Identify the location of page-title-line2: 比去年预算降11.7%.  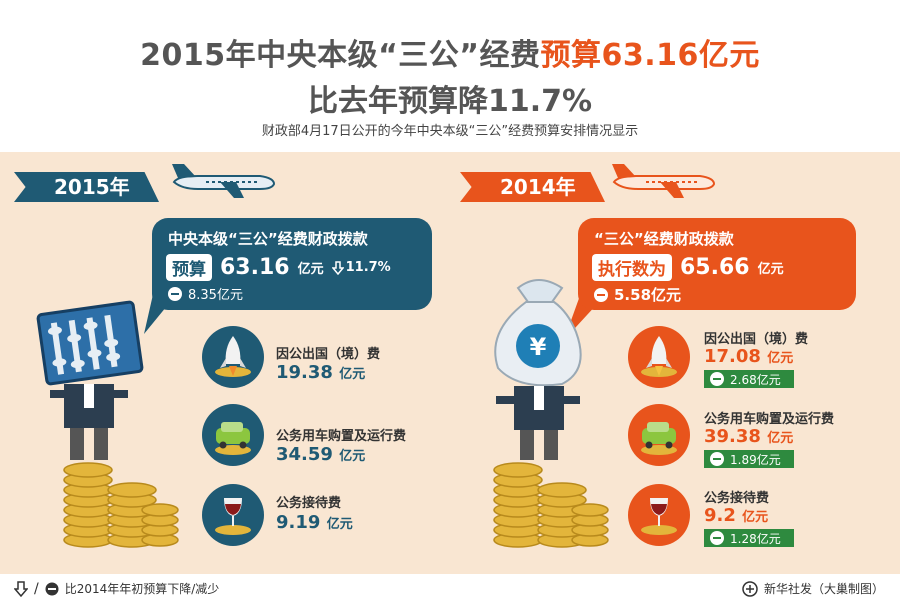
(450, 101).